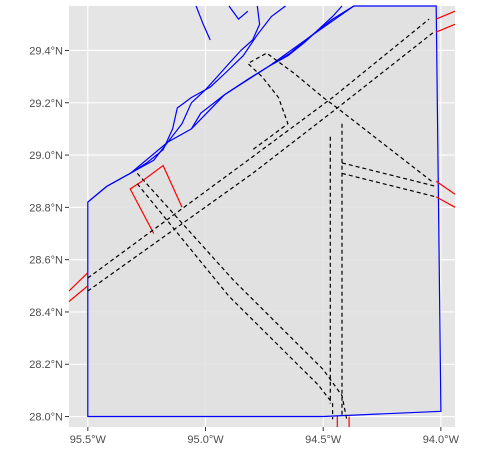 The image size is (479, 461). Describe the element at coordinates (46, 156) in the screenshot. I see `y-tick-label: 29.0°N` at that location.